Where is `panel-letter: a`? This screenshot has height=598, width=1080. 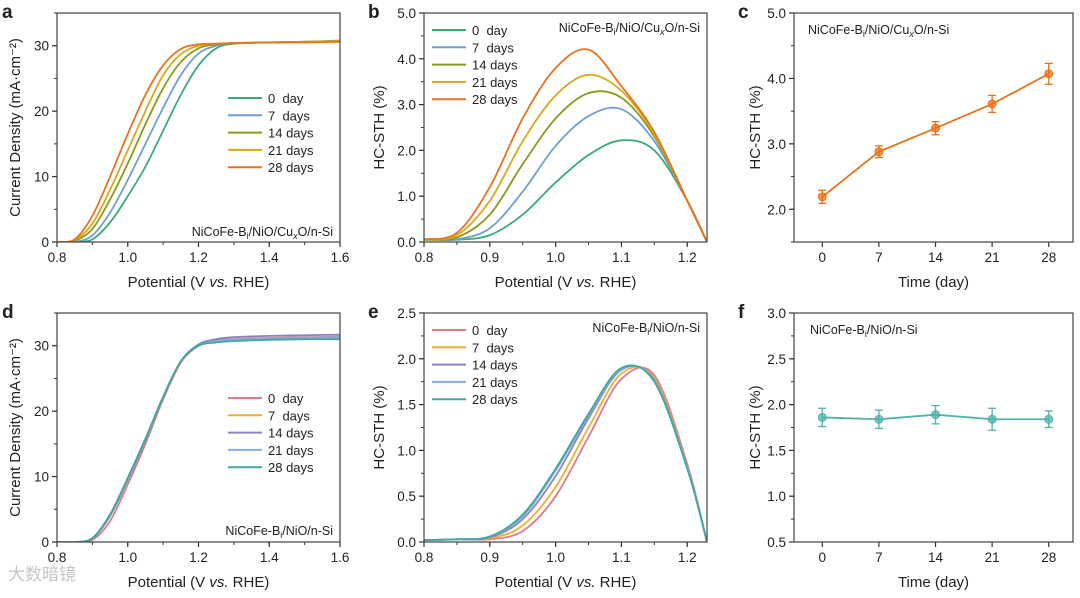 panel-letter: a is located at coordinates (7, 12).